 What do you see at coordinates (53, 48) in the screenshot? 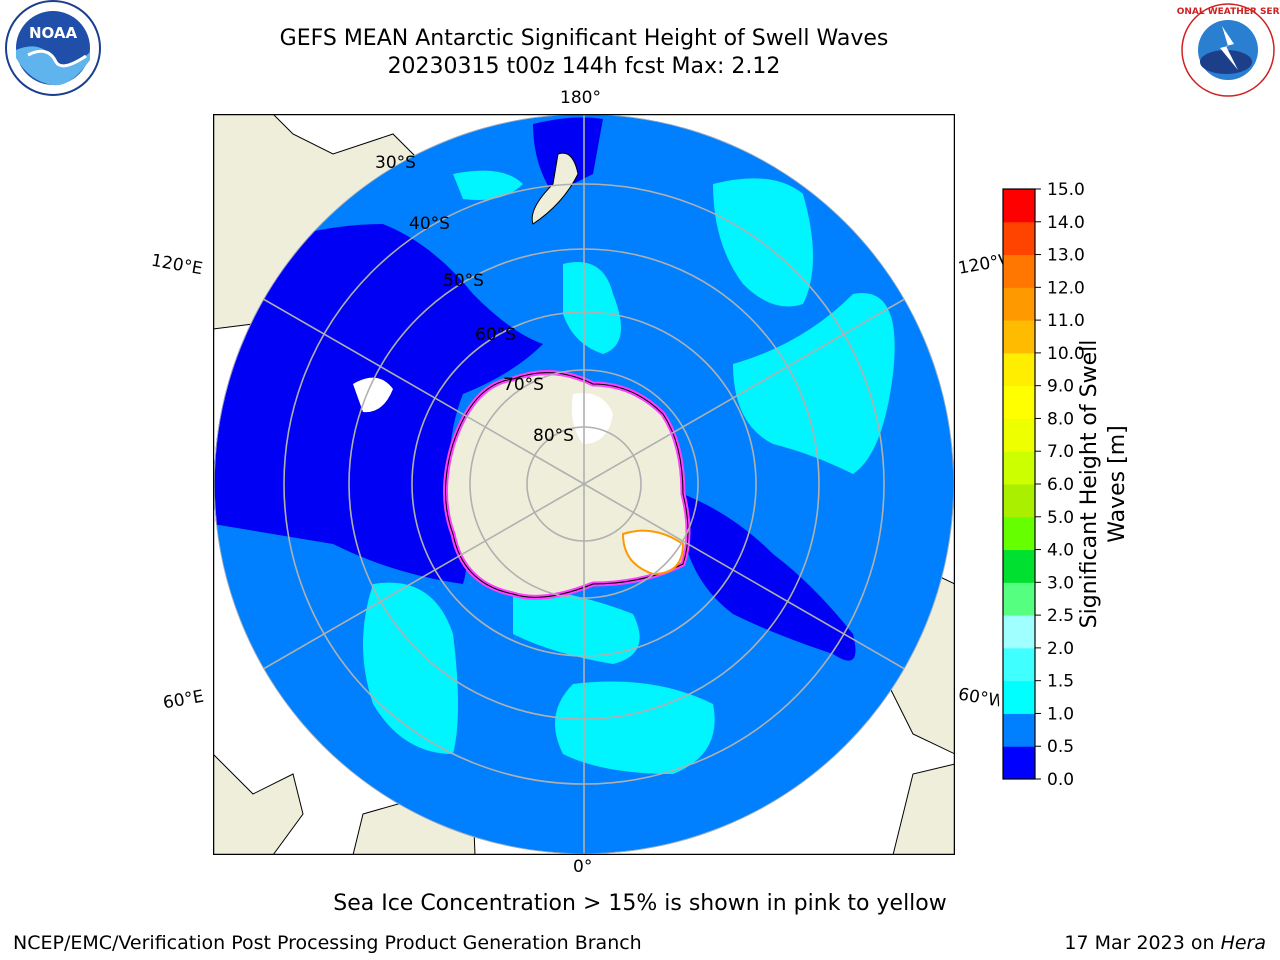
I see `noaa-logo: NOAA` at bounding box center [53, 48].